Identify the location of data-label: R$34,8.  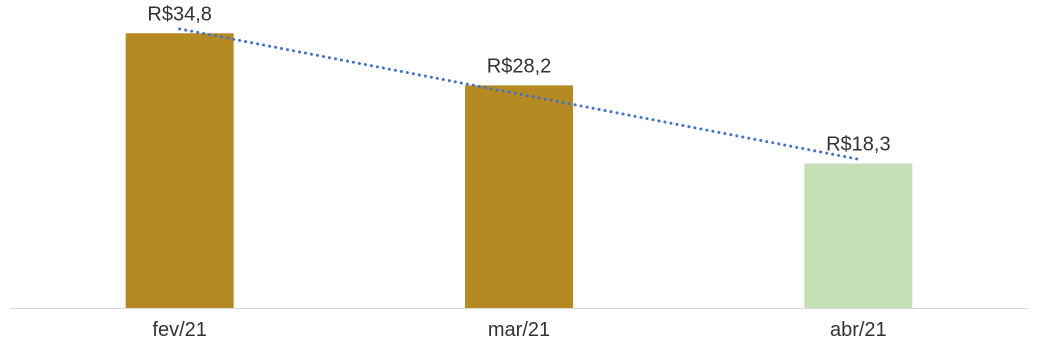
(179, 14).